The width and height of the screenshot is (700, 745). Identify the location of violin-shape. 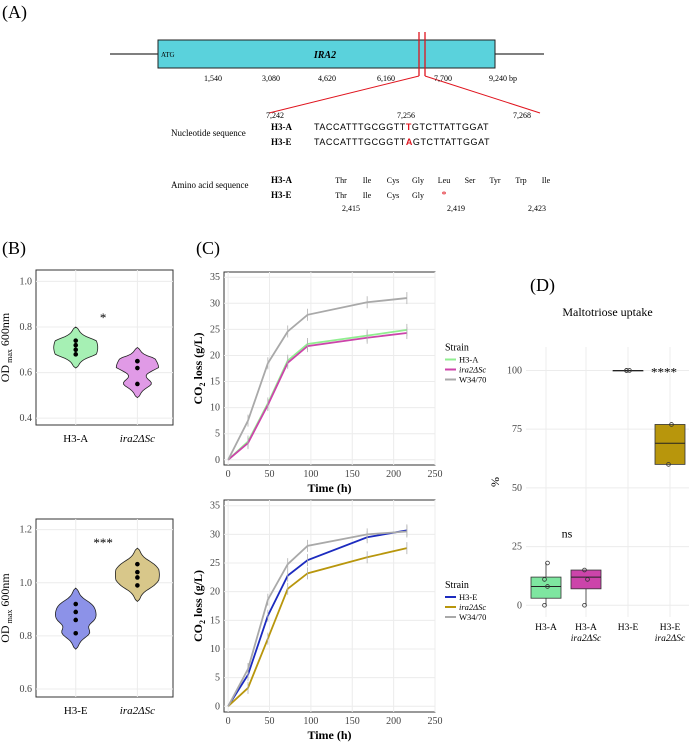
(137, 372).